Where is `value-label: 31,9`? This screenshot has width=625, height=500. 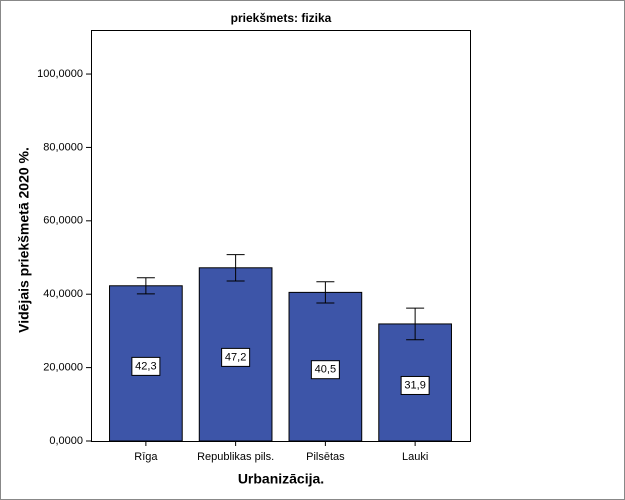
value-label: 31,9 is located at coordinates (414, 385).